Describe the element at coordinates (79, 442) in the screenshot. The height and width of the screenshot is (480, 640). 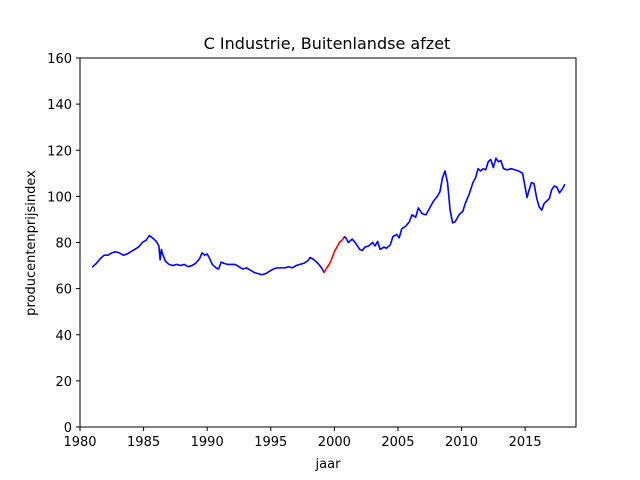
I see `x-tick-label: 1980` at that location.